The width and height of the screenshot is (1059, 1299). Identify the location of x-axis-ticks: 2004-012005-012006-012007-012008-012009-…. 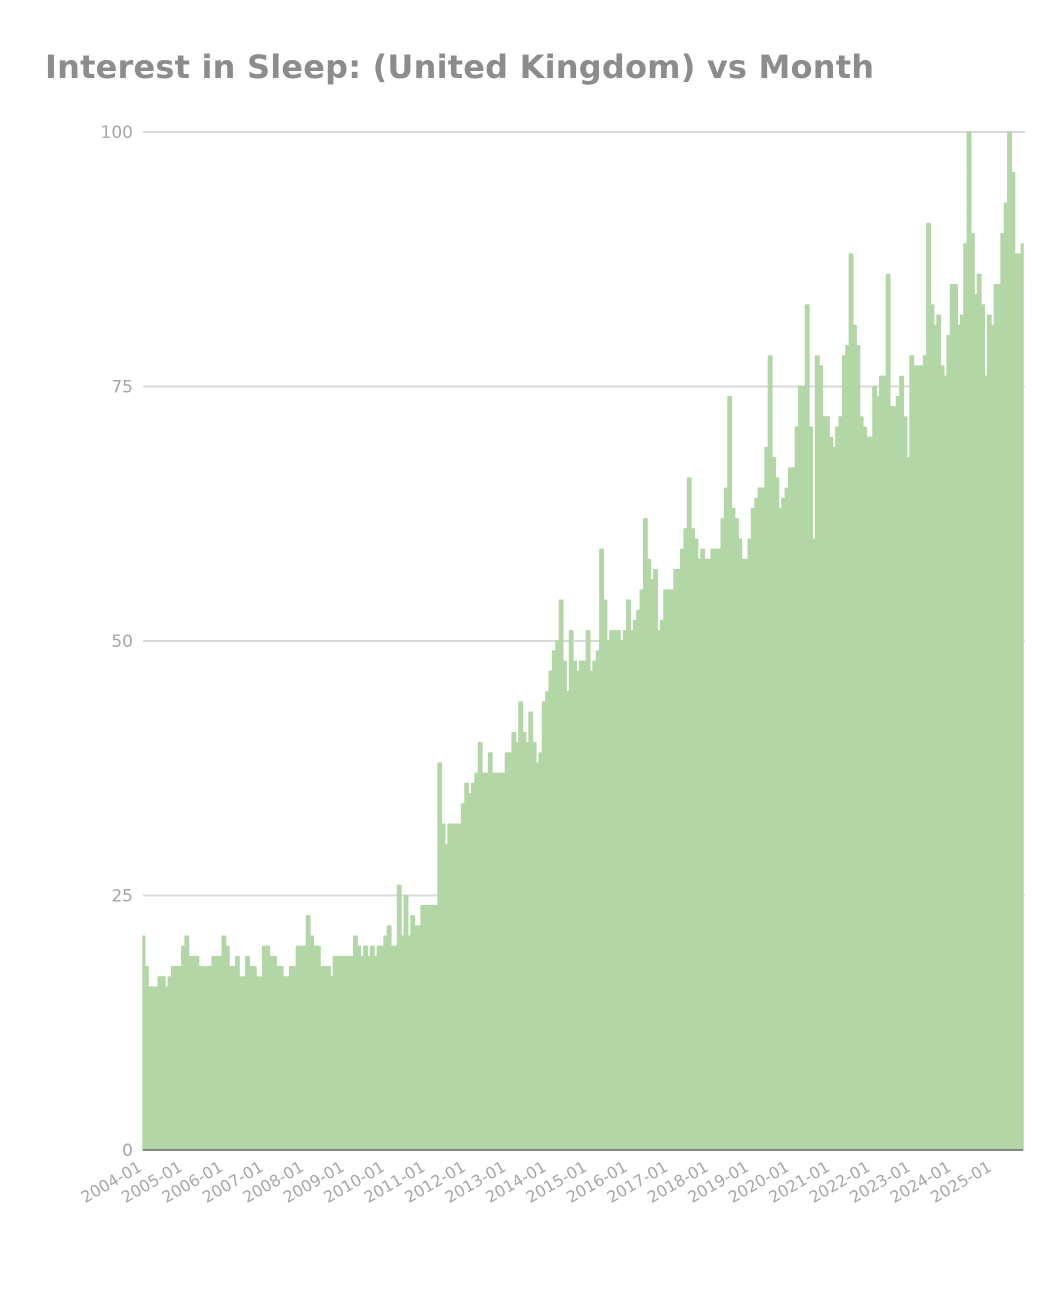
(536, 1182).